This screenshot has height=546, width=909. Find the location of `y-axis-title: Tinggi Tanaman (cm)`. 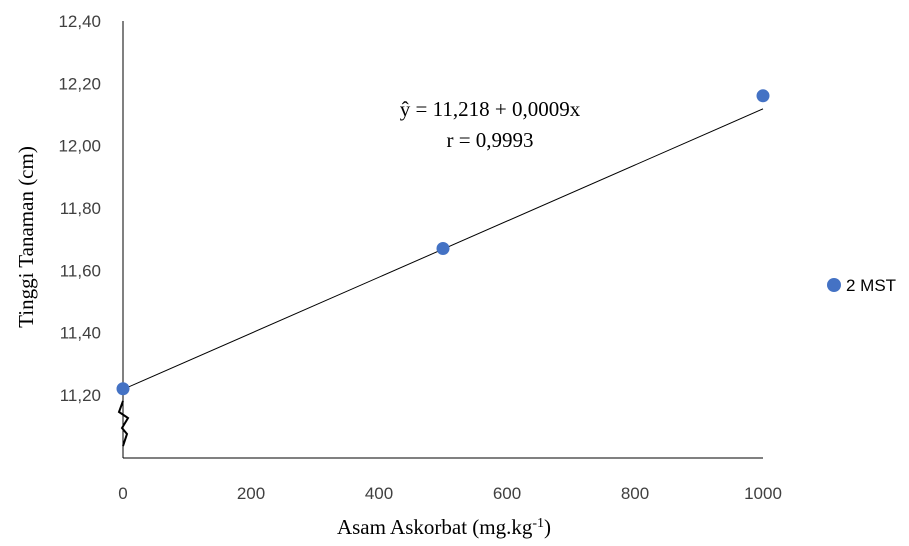

y-axis-title: Tinggi Tanaman (cm) is located at coordinates (26, 237).